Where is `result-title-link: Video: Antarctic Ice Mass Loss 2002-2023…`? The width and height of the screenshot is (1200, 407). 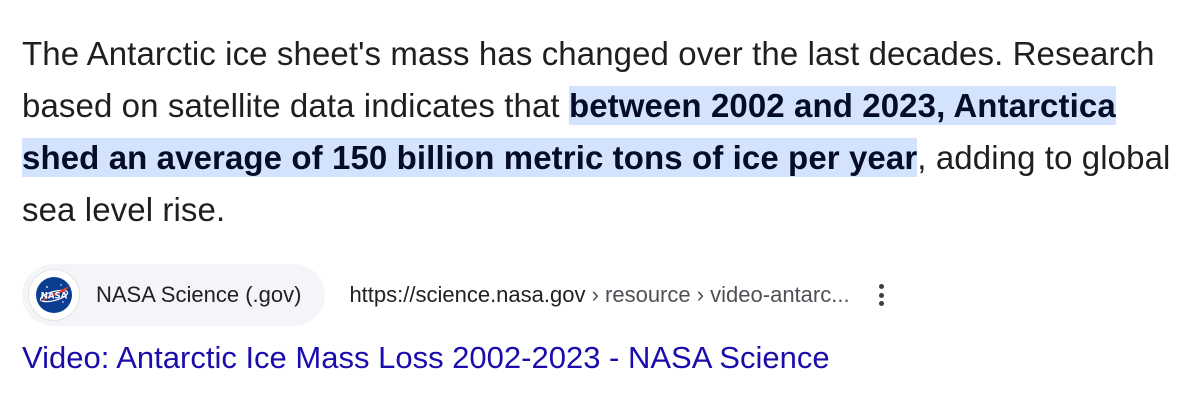 result-title-link: Video: Antarctic Ice Mass Loss 2002-2023… is located at coordinates (426, 357).